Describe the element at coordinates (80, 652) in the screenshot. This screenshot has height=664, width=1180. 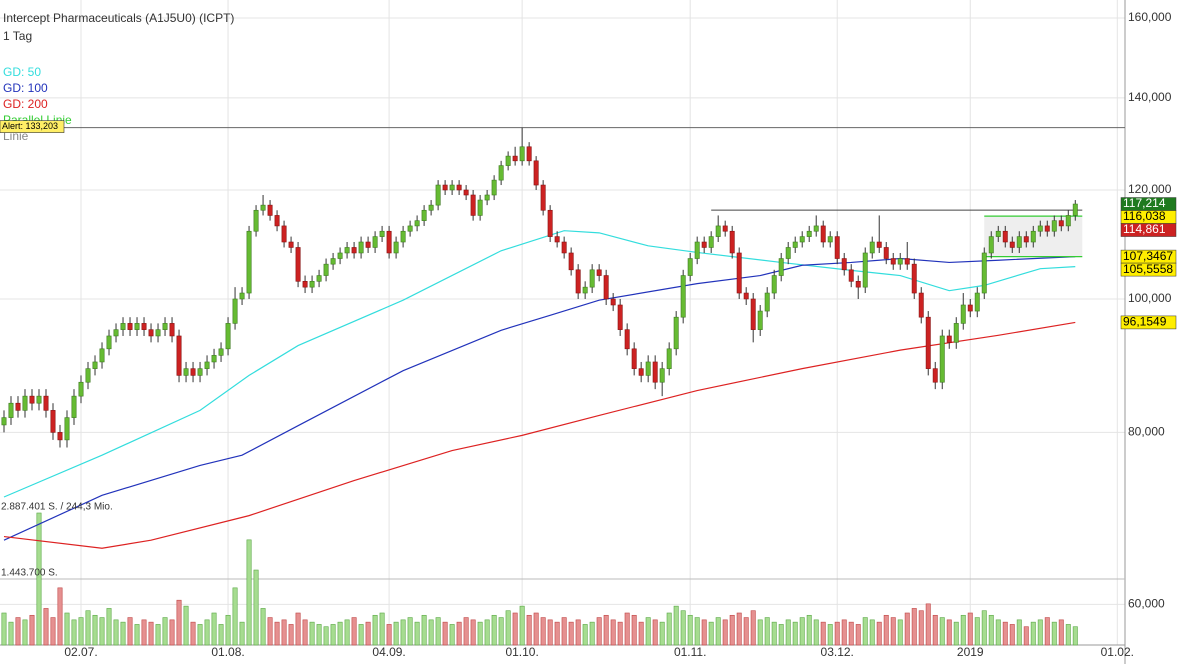
I see `x-tick-label: 02.07.` at that location.